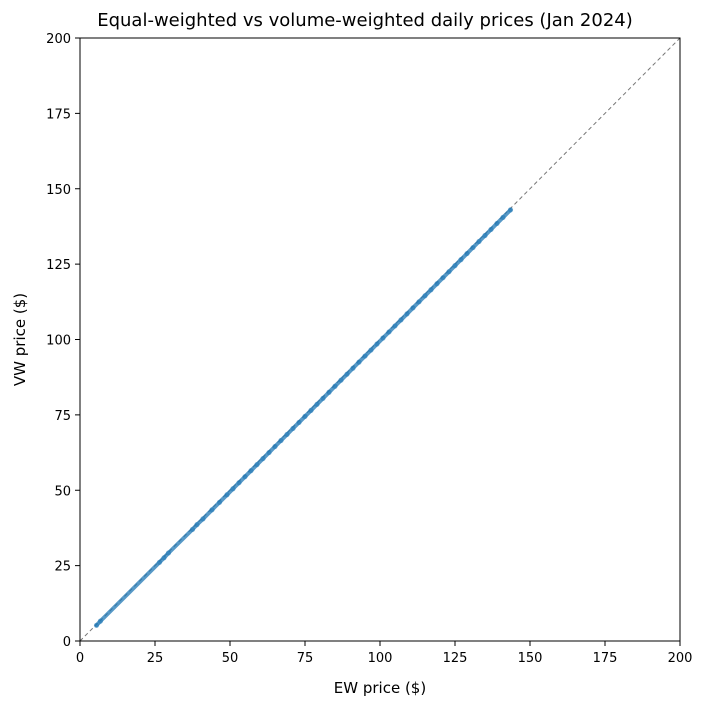  I want to click on y-axis-label: VW price ($), so click(20, 339).